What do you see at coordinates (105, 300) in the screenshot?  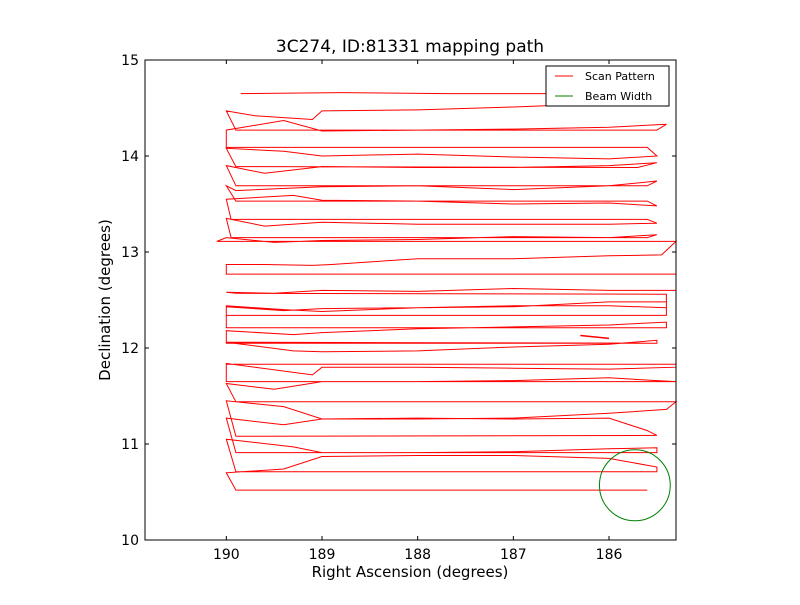 I see `y-axis-label: Declination (degrees)` at bounding box center [105, 300].